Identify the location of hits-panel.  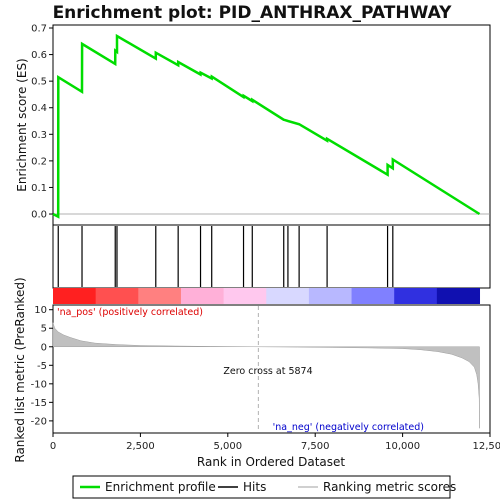
(271, 256).